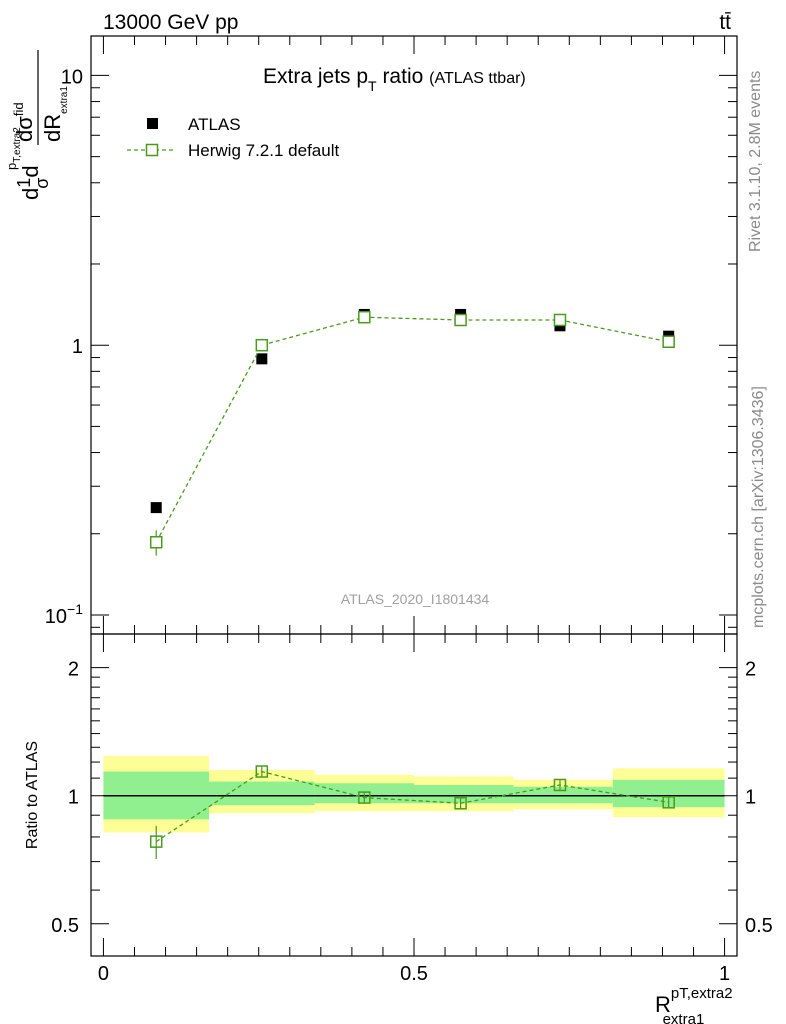 The image size is (786, 1024). I want to click on main-y-tick-label: 10−1, so click(64, 614).